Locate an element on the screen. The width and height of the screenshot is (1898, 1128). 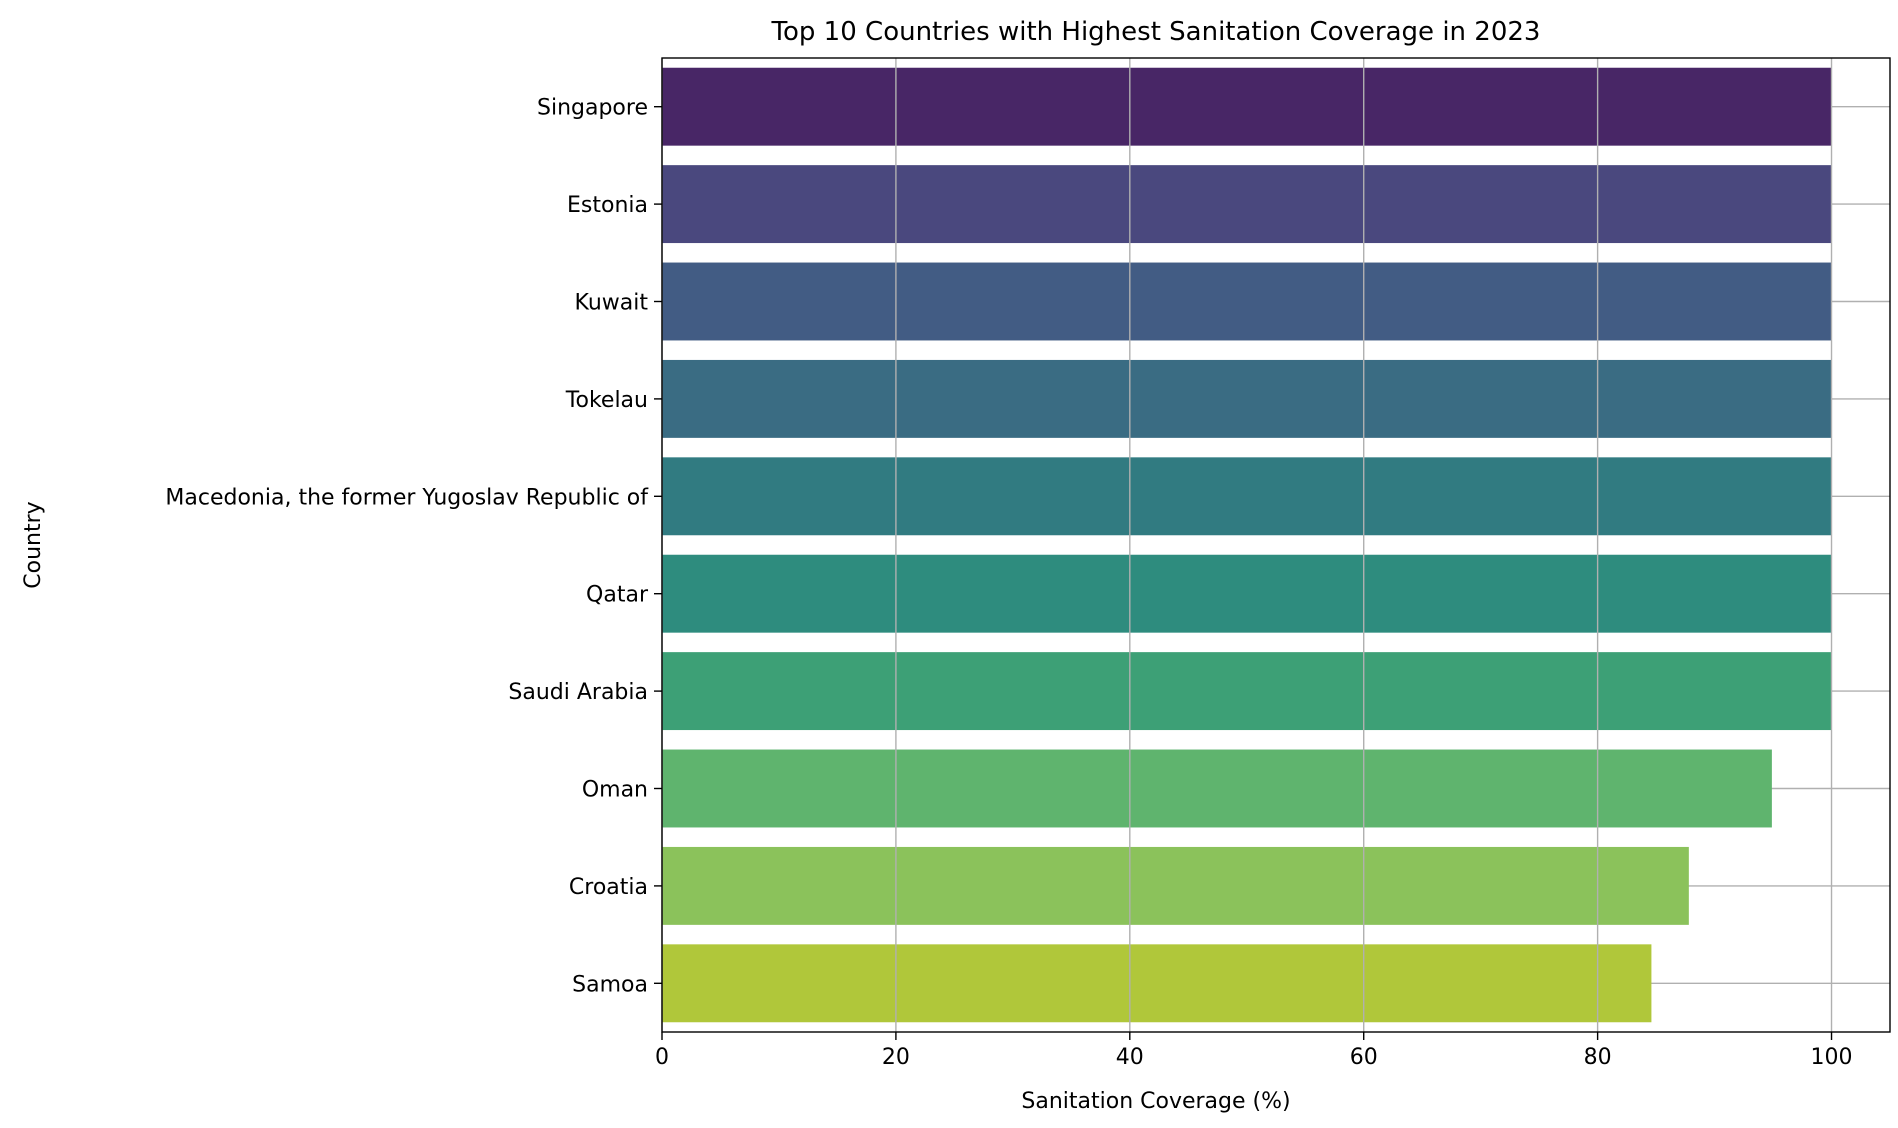
y-axis-label: Country is located at coordinates (33, 544).